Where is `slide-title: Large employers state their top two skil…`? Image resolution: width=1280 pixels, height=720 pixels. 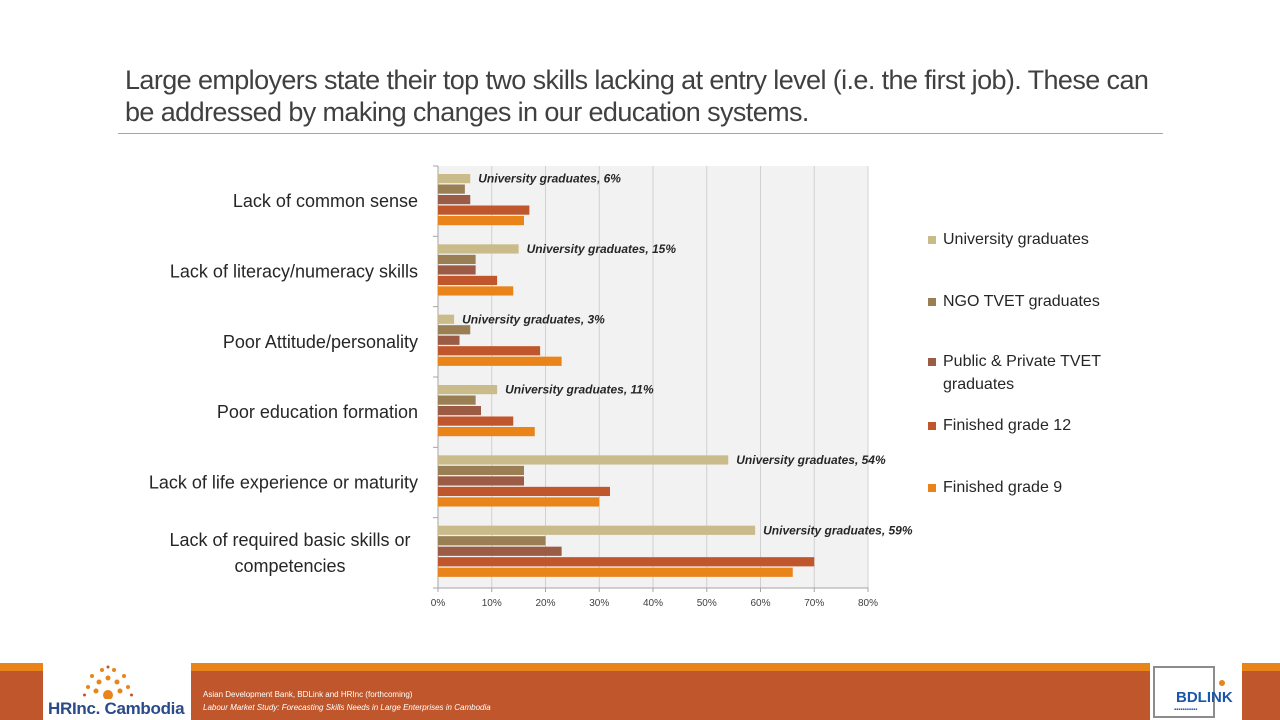
slide-title: Large employers state their top two skil… is located at coordinates (637, 96).